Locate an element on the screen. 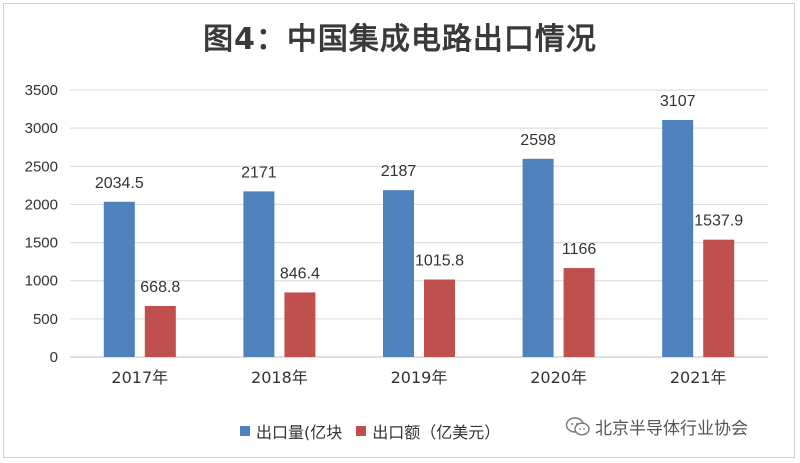 This screenshot has height=463, width=800. x-tick-label: 2019年 is located at coordinates (419, 377).